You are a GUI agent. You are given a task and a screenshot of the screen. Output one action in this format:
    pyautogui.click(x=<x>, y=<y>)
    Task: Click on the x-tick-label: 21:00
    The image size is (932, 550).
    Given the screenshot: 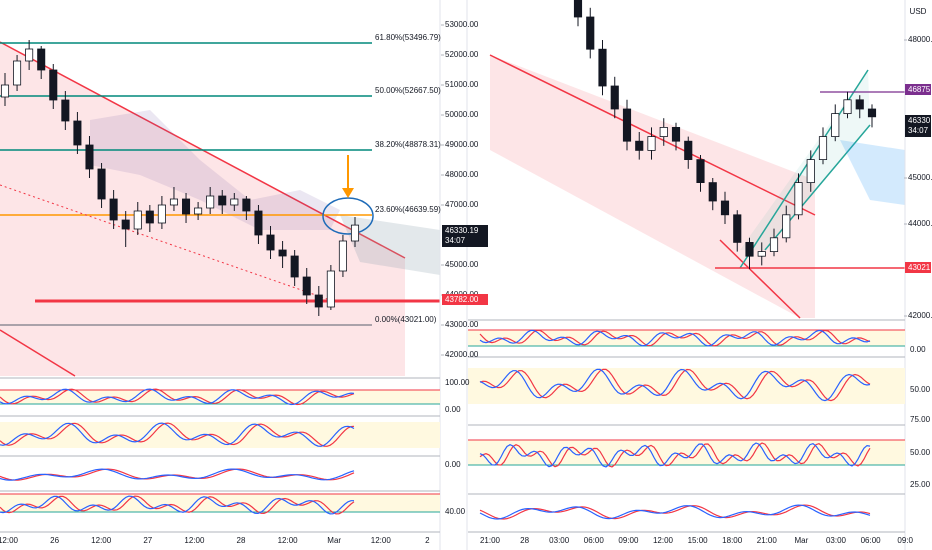 What is the action you would take?
    pyautogui.click(x=490, y=540)
    